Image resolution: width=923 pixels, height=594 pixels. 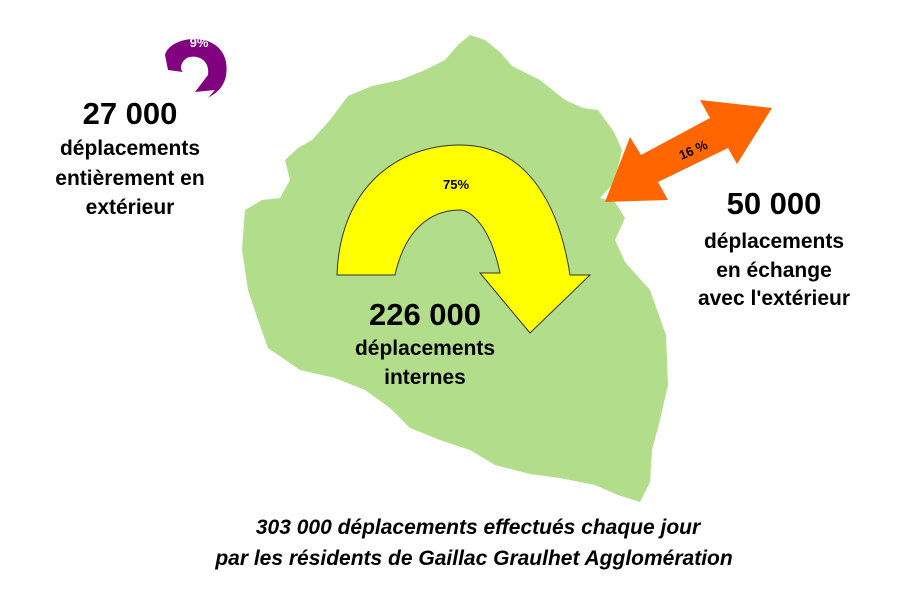 What do you see at coordinates (130, 113) in the screenshot?
I see `external-value: 27 000` at bounding box center [130, 113].